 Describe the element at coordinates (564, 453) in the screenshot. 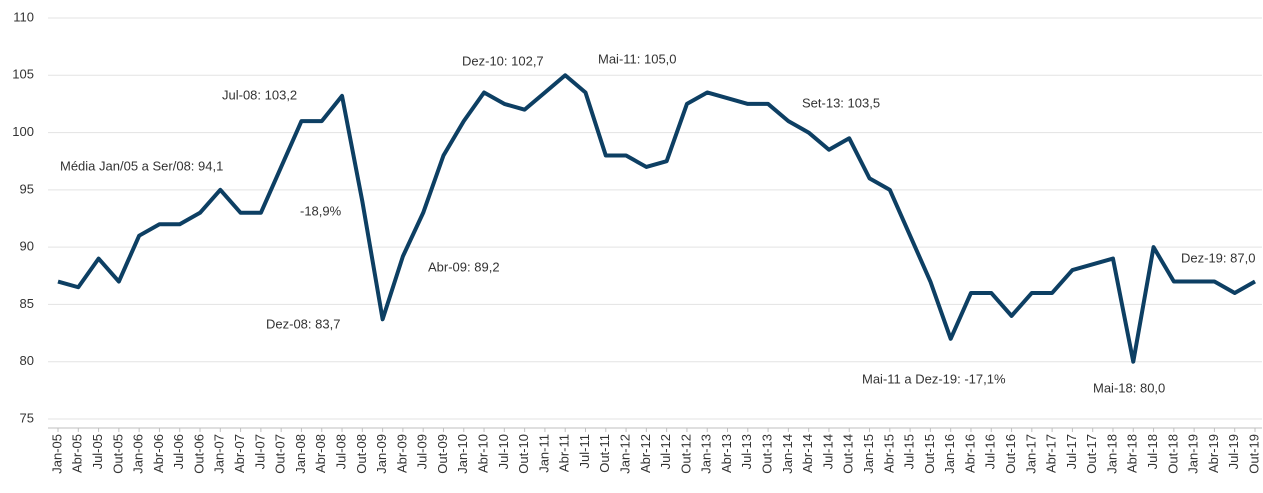

I see `x-tick-label: Abr-11` at that location.